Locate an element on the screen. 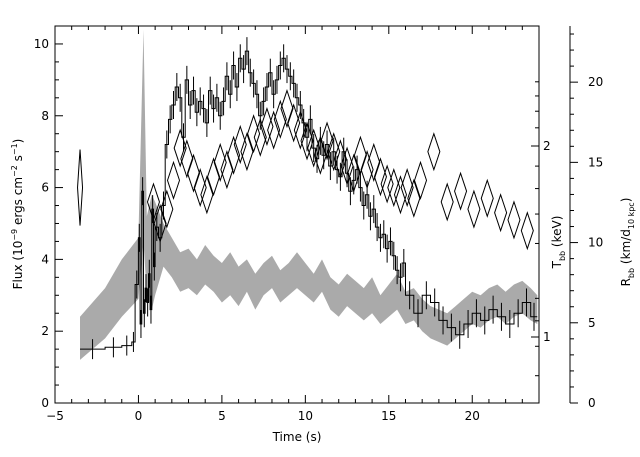  temperature-axis-ticks: 12 is located at coordinates (541, 229).